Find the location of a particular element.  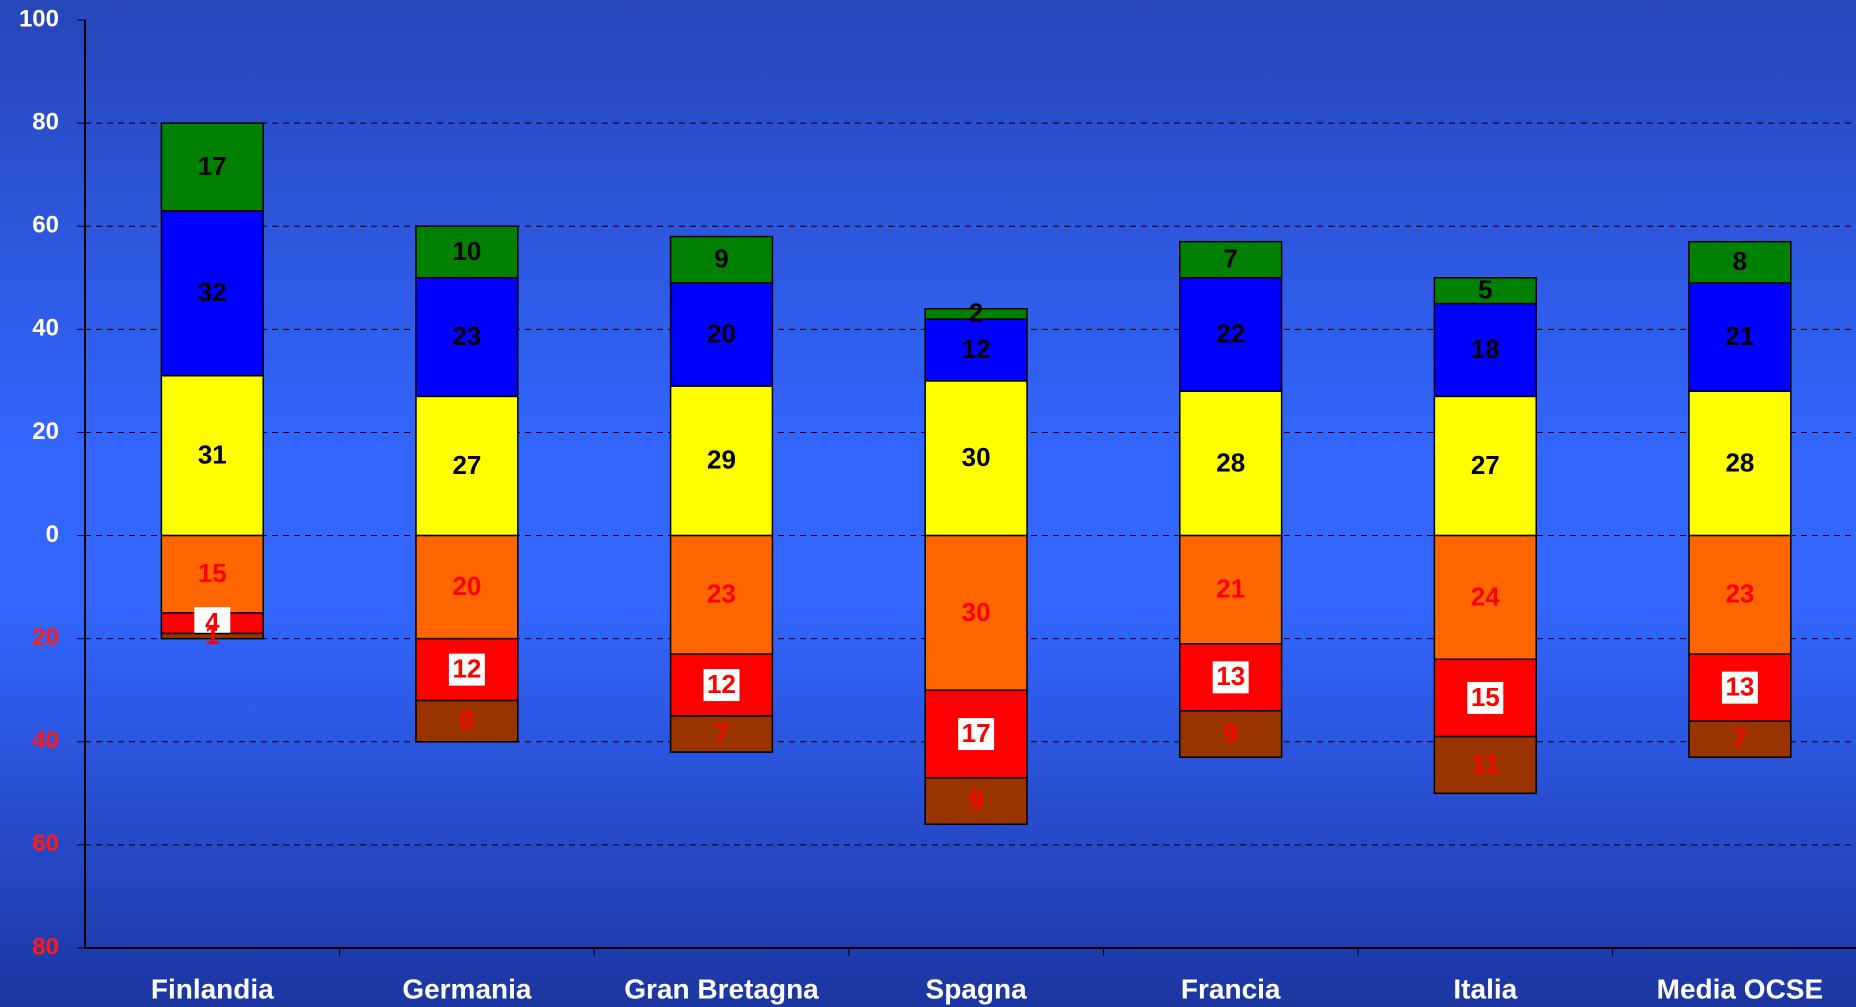

x-tick-label: Gran Bretagna is located at coordinates (721, 988).